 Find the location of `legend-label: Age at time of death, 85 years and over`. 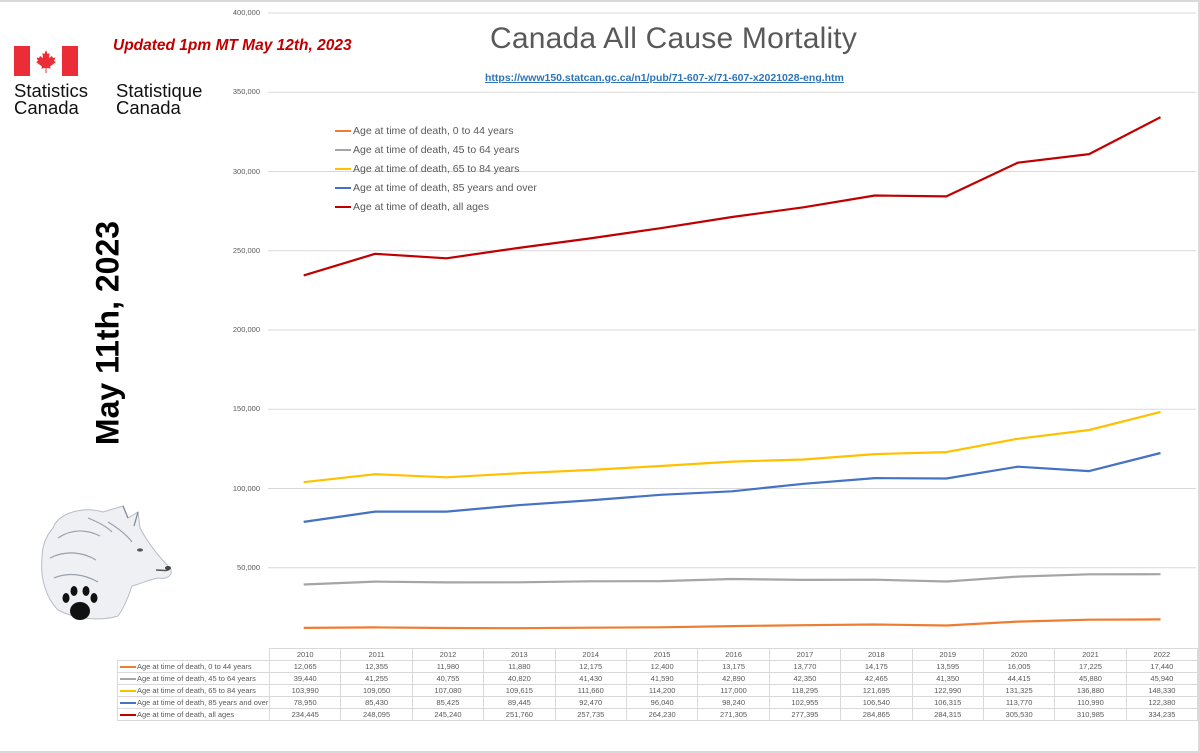

legend-label: Age at time of death, 85 years and over is located at coordinates (445, 187).